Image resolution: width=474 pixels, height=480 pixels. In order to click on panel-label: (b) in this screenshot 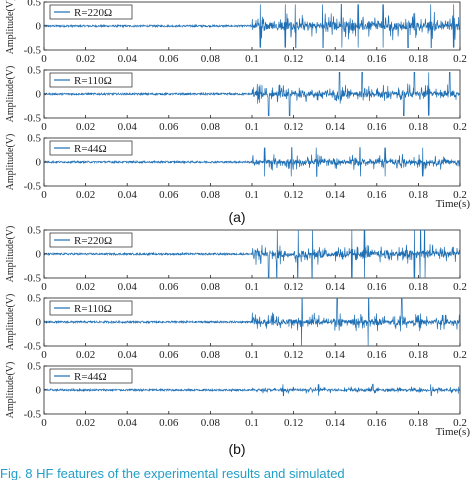, I will do `click(236, 449)`.